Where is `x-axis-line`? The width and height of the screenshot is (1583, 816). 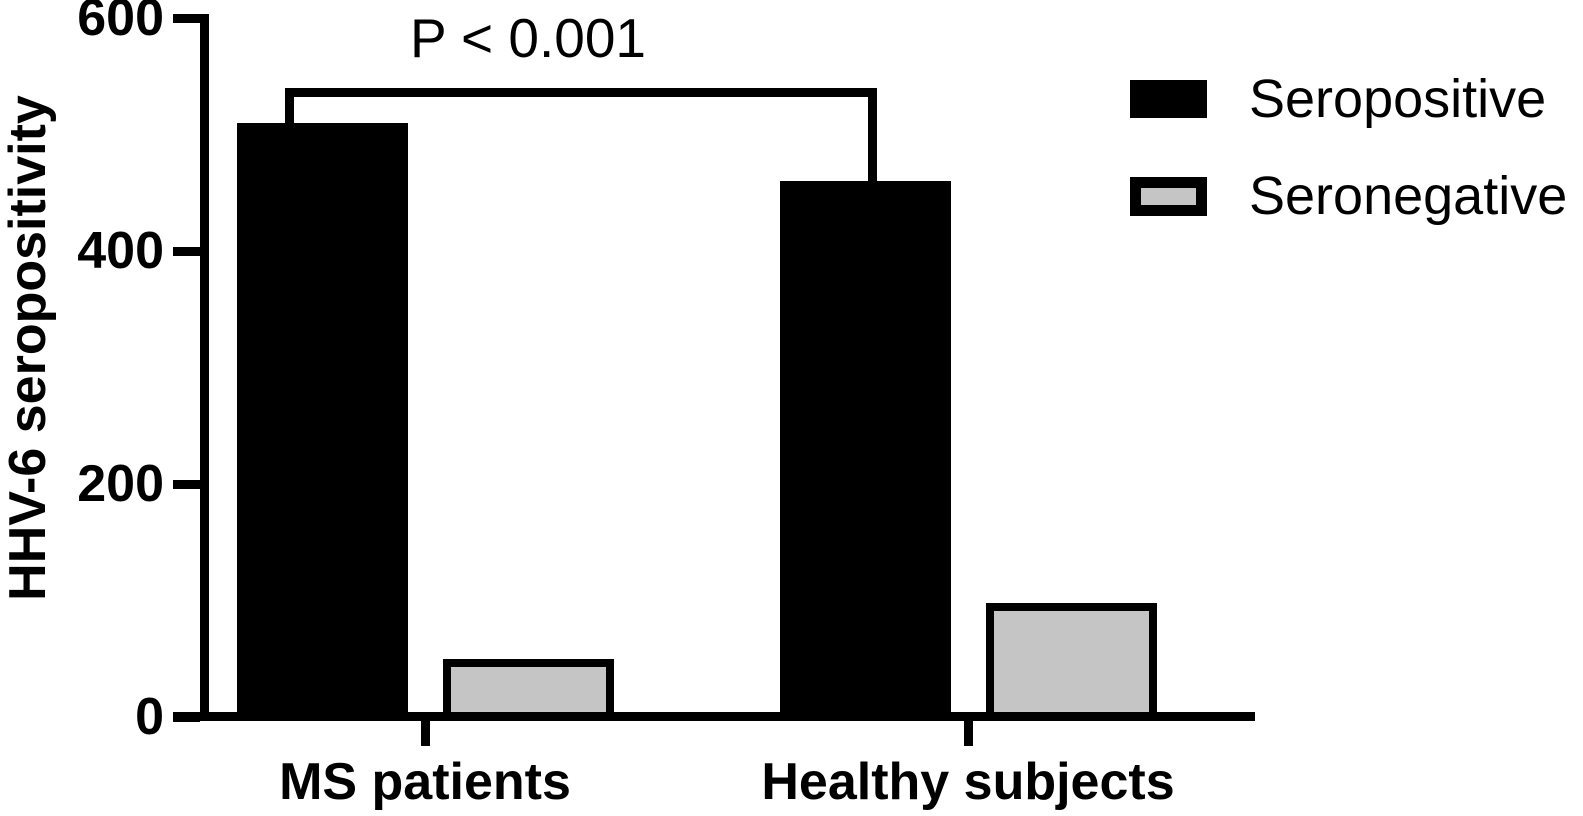 x-axis-line is located at coordinates (714, 716).